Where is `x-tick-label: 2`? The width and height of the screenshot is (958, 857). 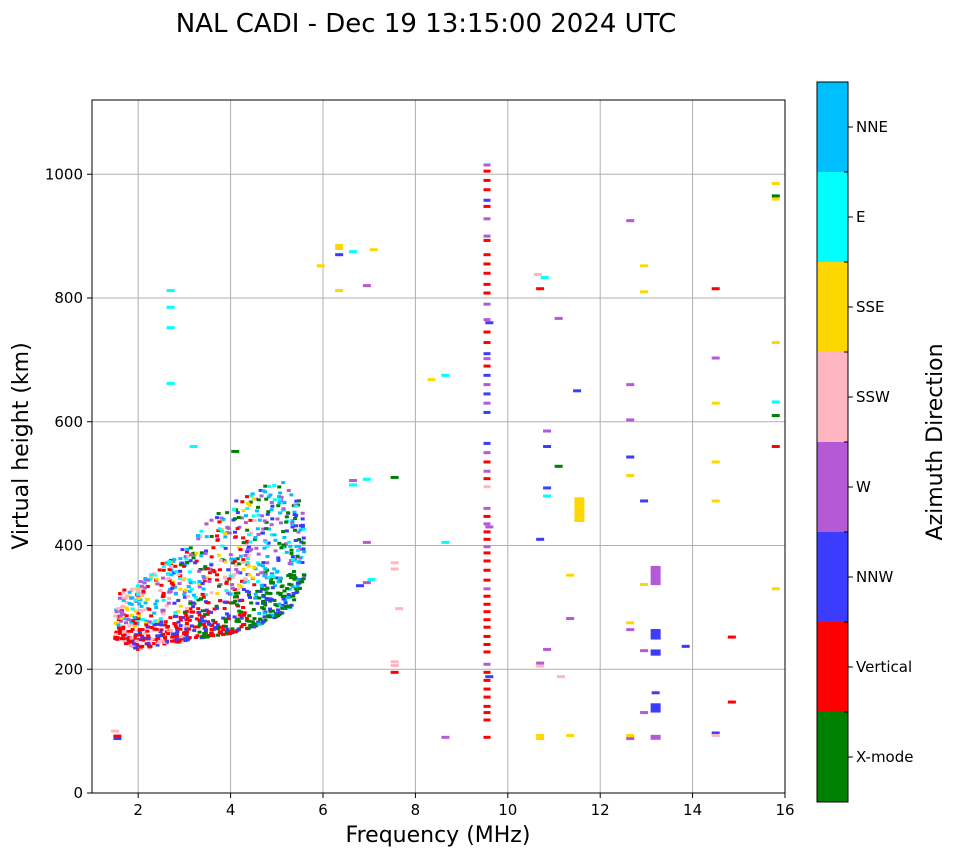 x-tick-label: 2 is located at coordinates (138, 810).